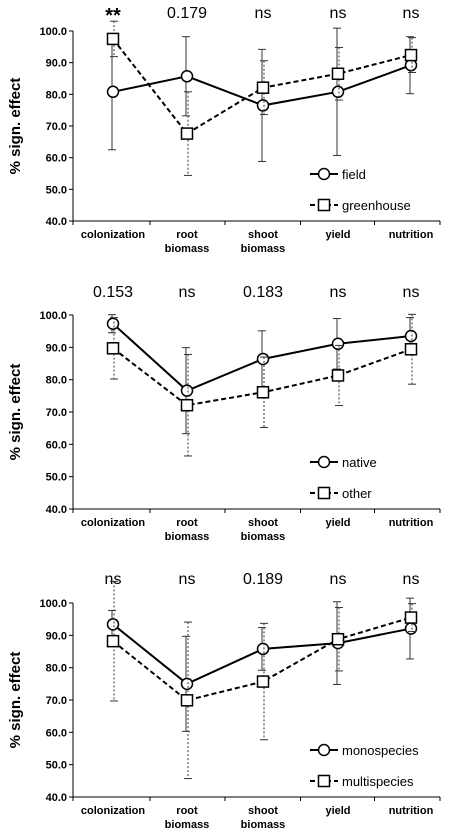  I want to click on series-greenhouse, so click(262, 98).